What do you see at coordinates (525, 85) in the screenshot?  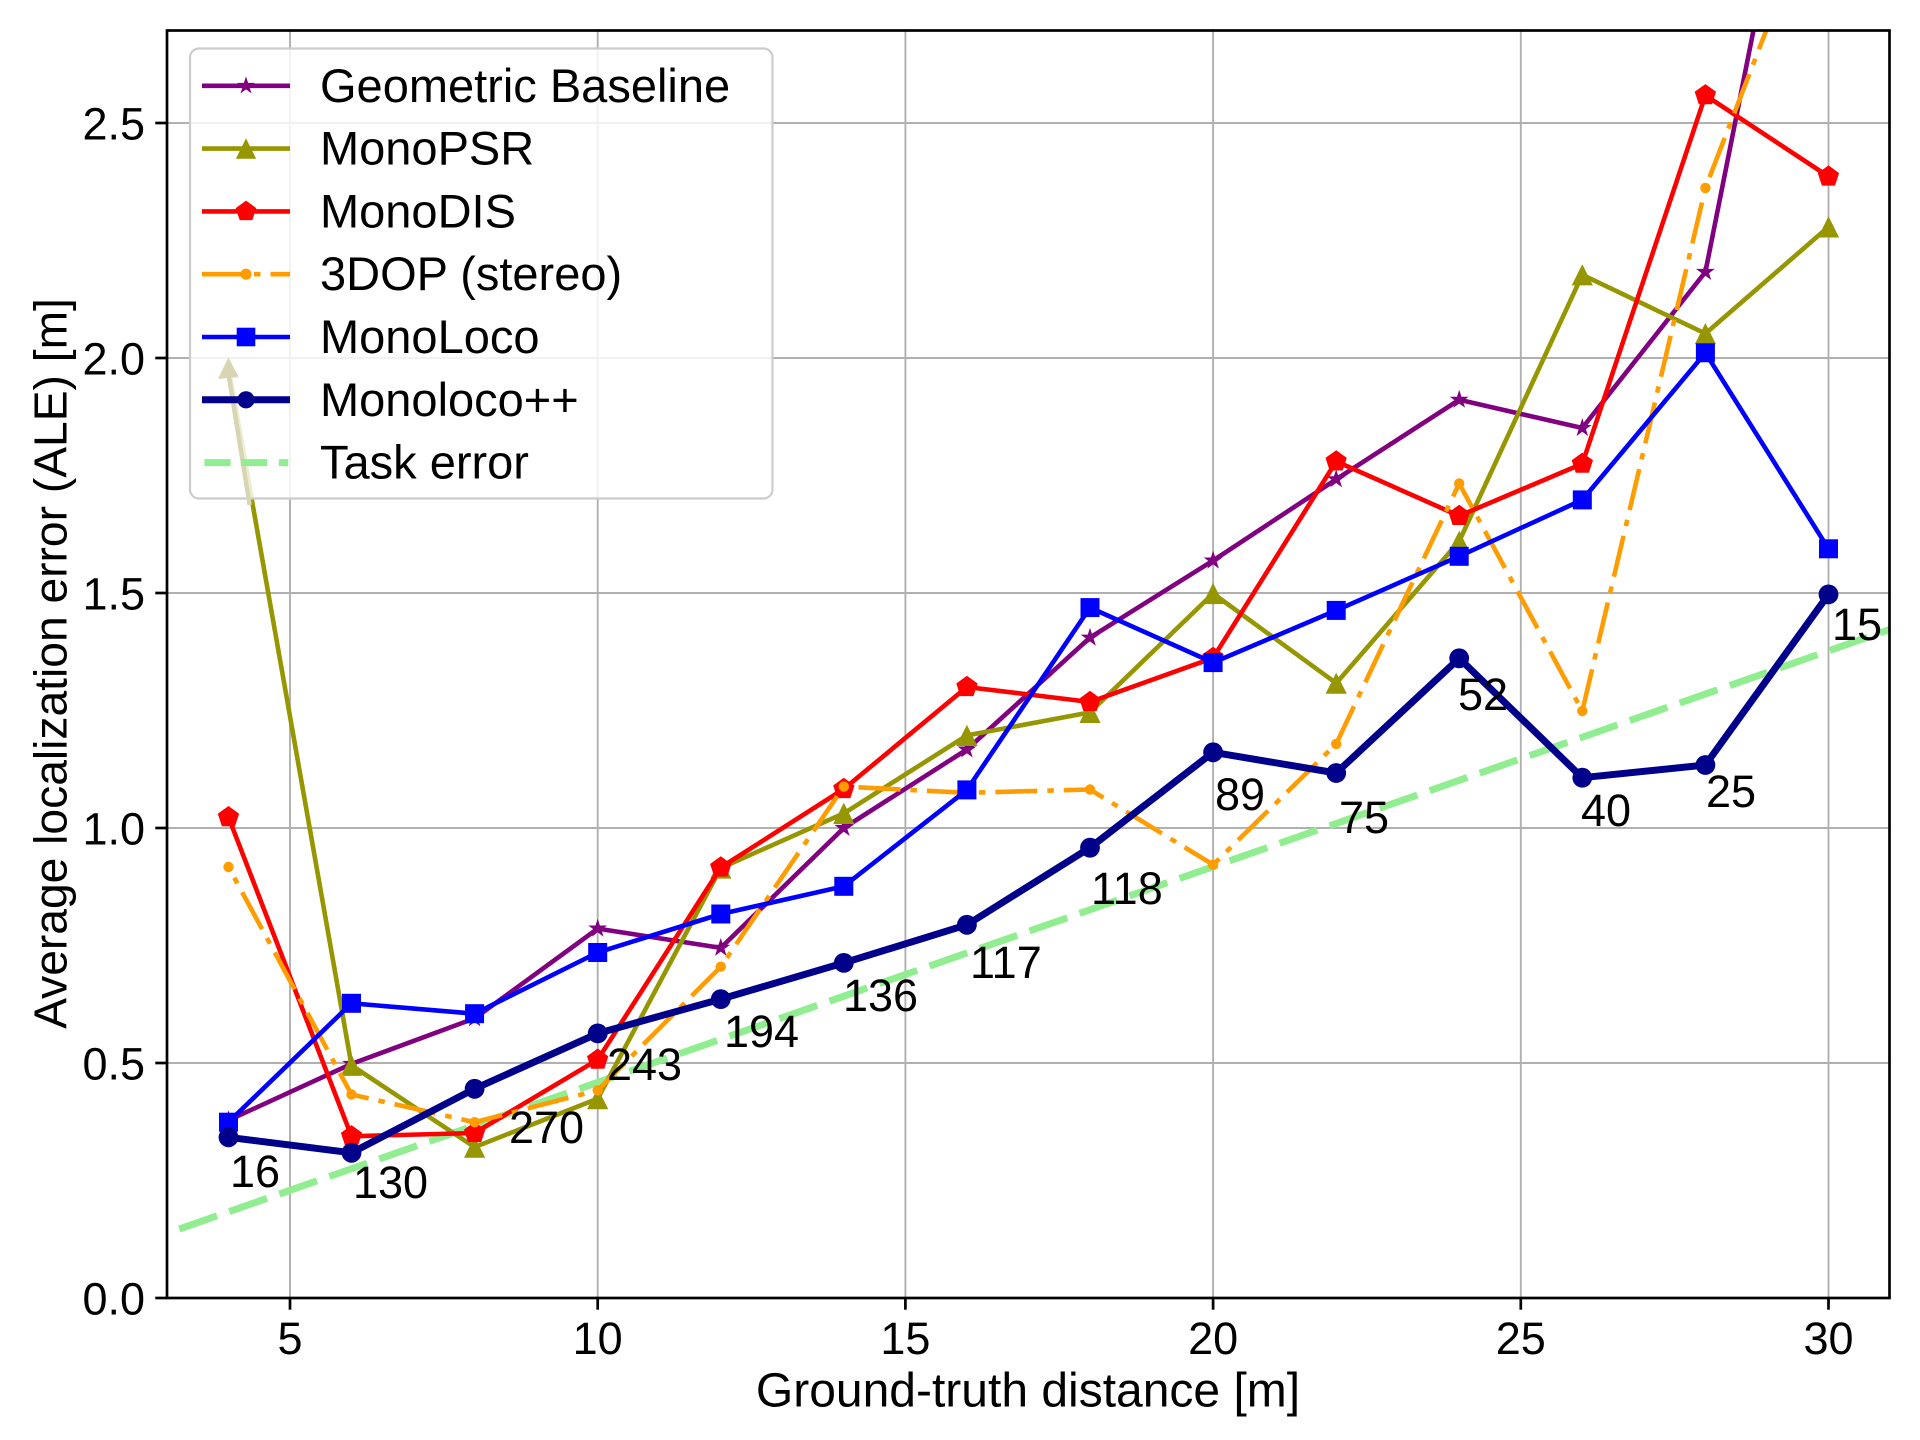 I see `svg-text: Geometric Baseline` at bounding box center [525, 85].